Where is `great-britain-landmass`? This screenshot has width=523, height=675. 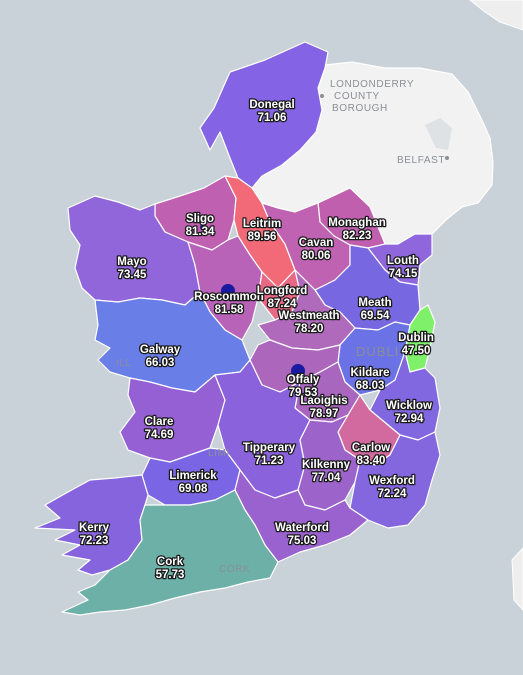
great-britain-landmass is located at coordinates (496, 15).